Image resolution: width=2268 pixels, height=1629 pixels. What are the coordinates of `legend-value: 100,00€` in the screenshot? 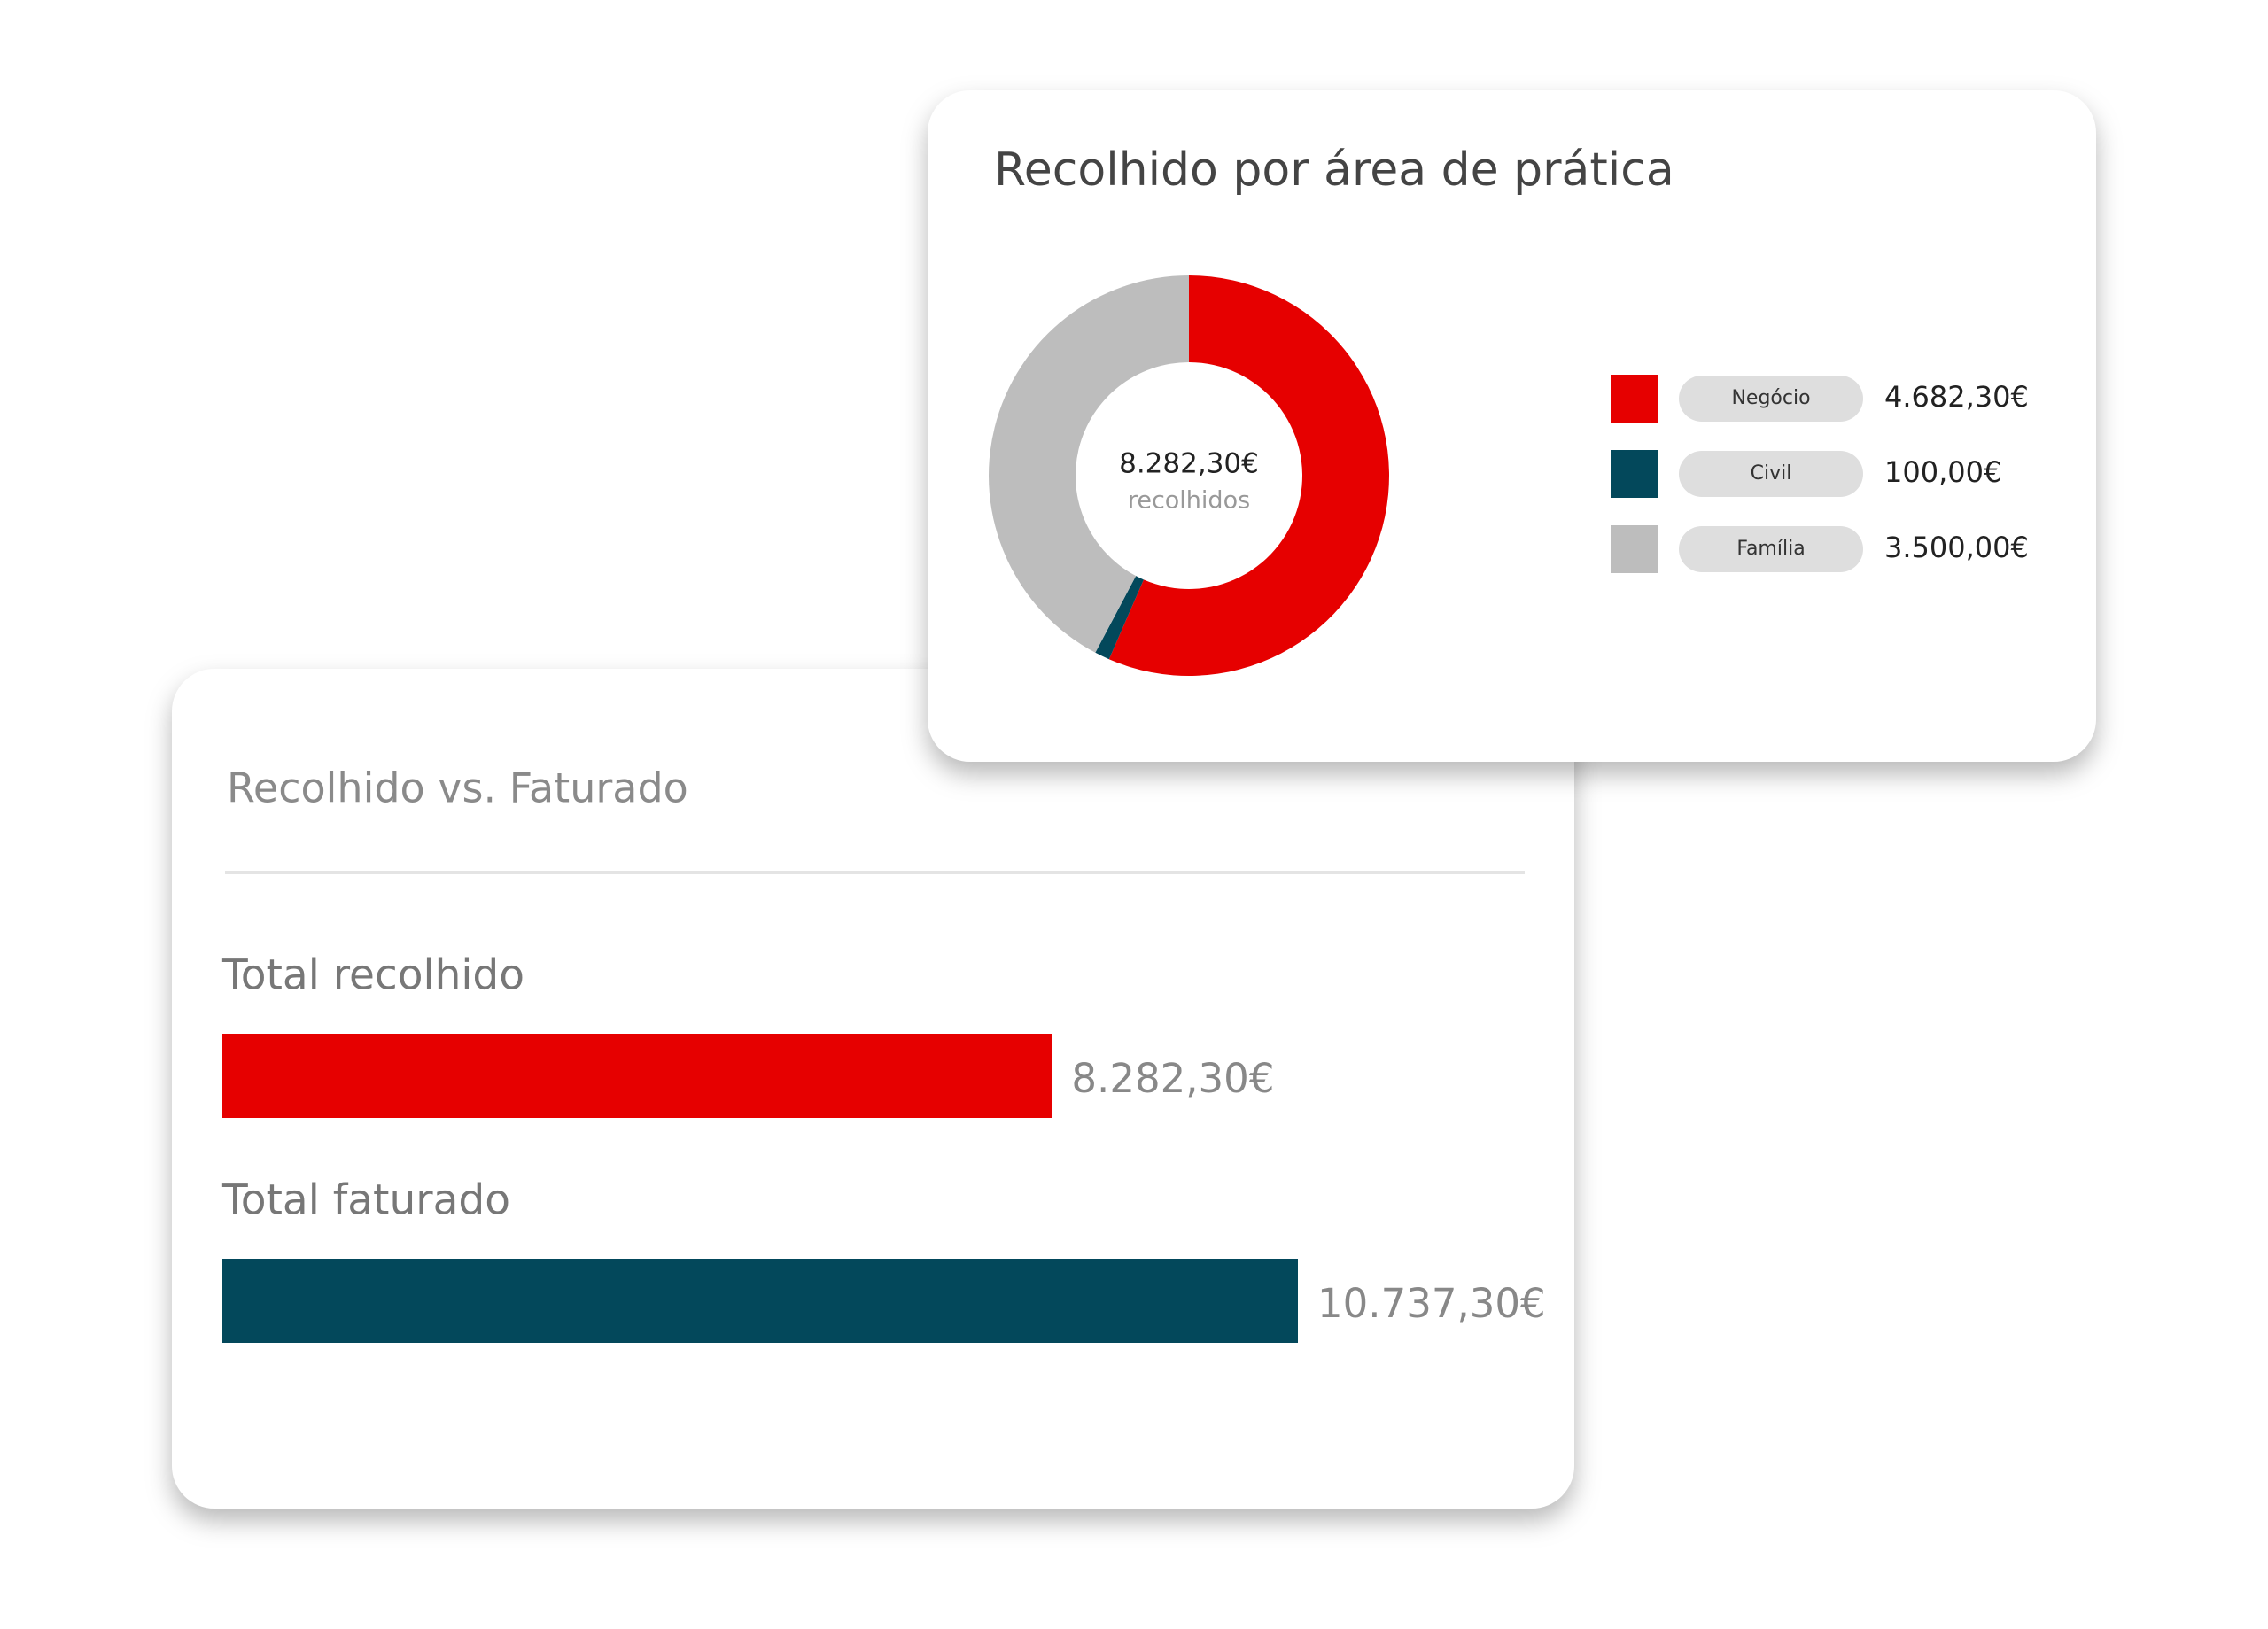 It's located at (1942, 472).